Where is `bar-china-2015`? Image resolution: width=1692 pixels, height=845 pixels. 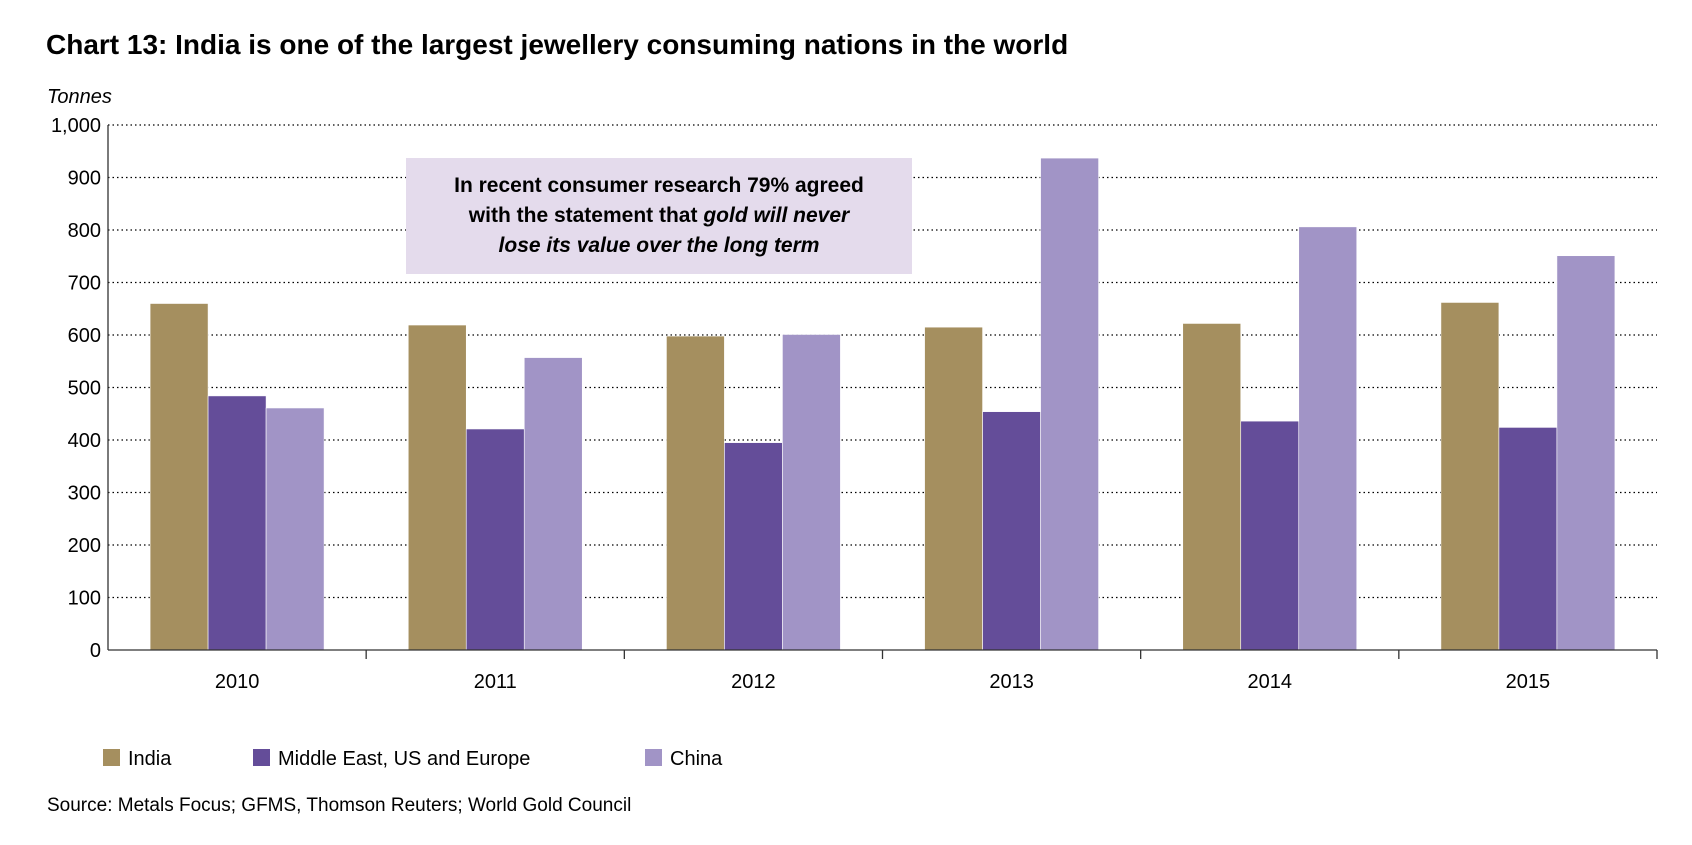
bar-china-2015 is located at coordinates (1586, 453).